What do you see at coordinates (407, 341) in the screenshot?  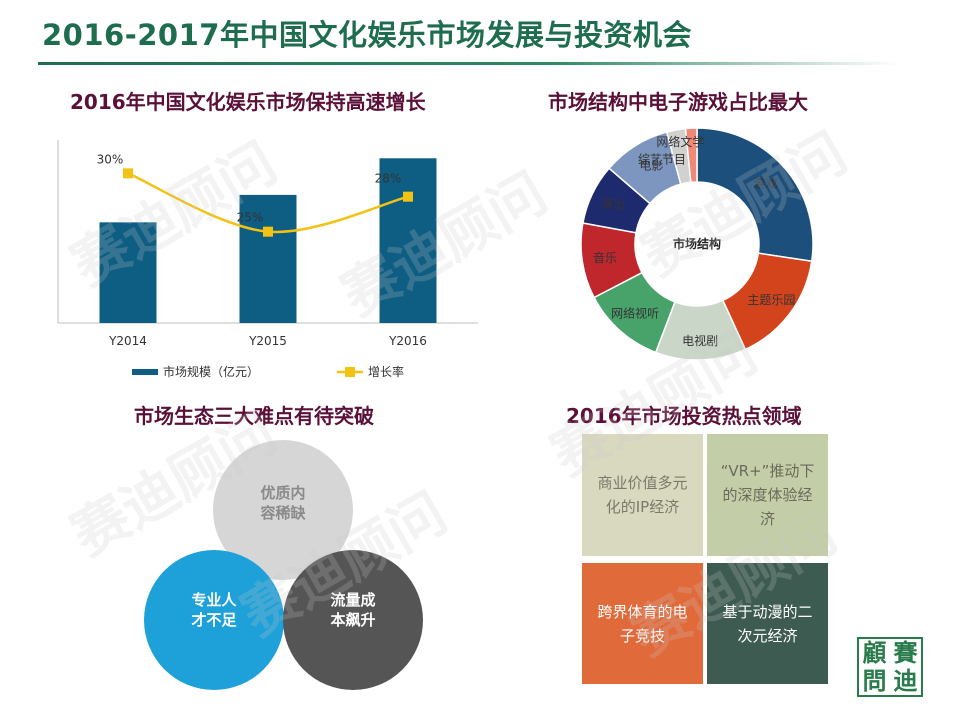 I see `x-tick-label: Y2016` at bounding box center [407, 341].